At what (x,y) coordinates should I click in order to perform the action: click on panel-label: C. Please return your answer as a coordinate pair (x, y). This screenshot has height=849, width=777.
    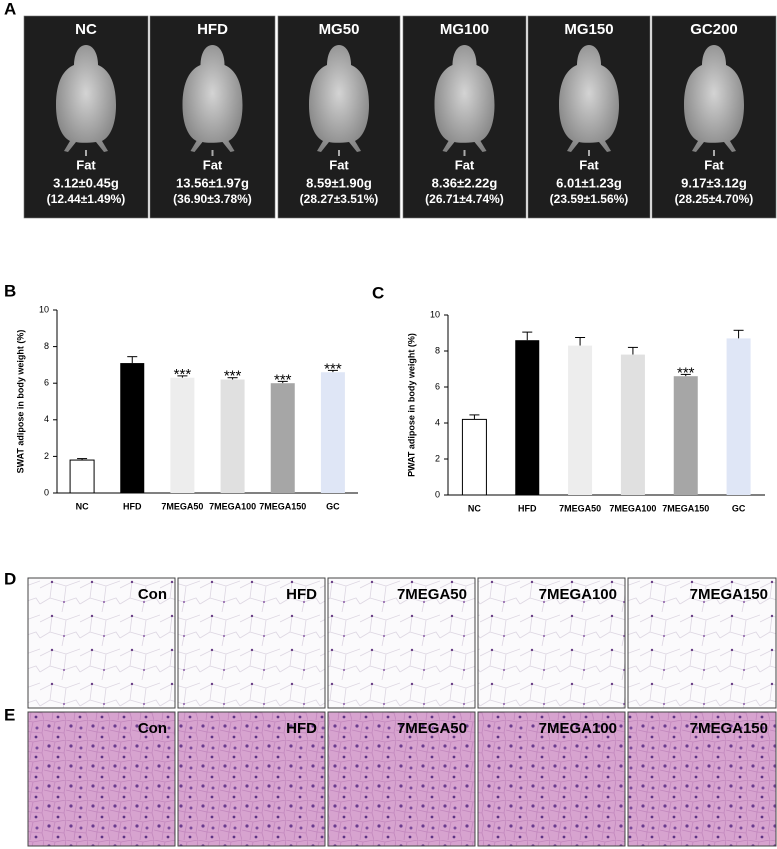
    Looking at the image, I should click on (378, 292).